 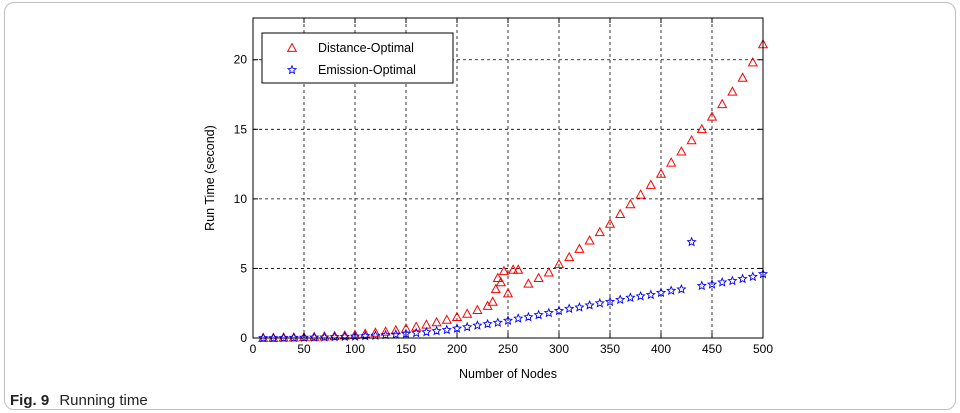 I want to click on x-tick-label: 300, so click(x=559, y=349).